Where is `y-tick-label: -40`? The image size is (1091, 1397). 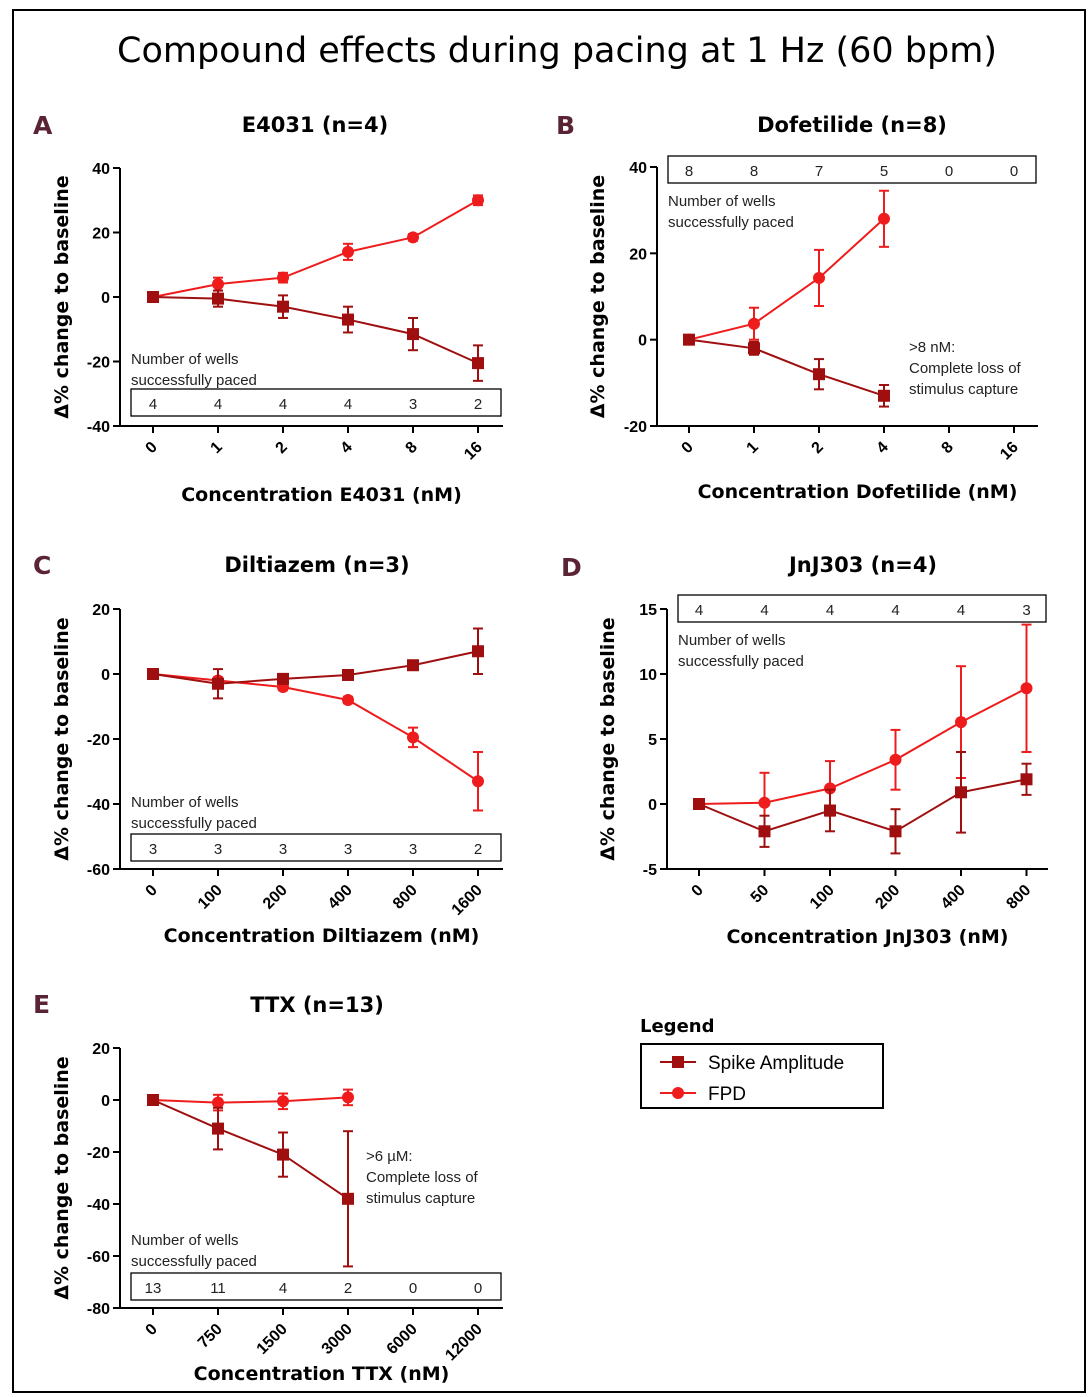
y-tick-label: -40 is located at coordinates (98, 805).